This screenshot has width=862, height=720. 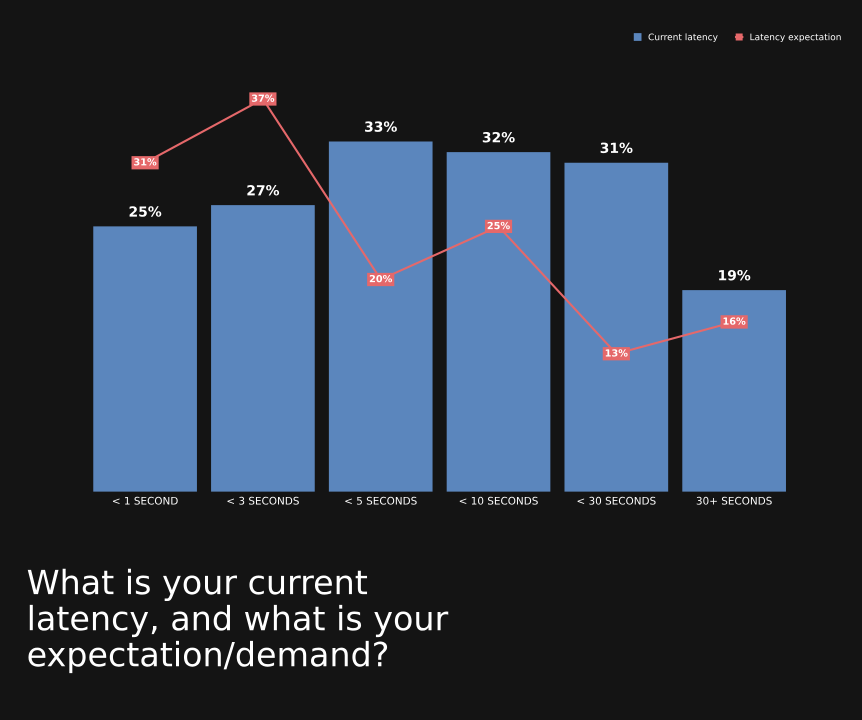 I want to click on x-tick-label: < 10 SECONDS, so click(x=499, y=500).